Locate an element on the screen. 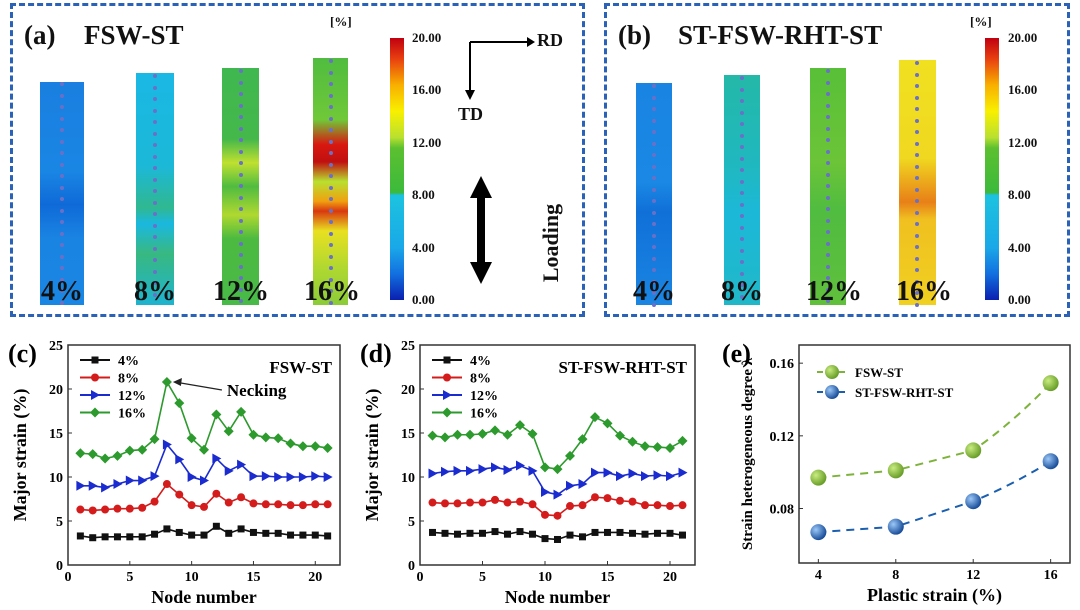  colorbar-tick: 8.00 is located at coordinates (1019, 195).